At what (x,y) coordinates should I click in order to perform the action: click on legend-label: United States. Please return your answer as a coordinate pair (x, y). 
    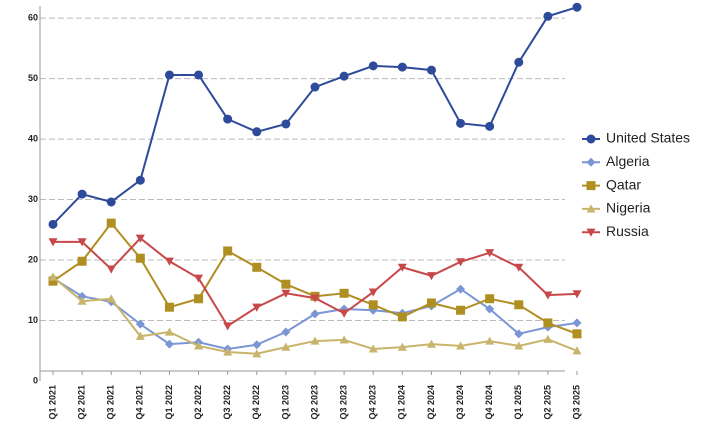
    Looking at the image, I should click on (648, 138).